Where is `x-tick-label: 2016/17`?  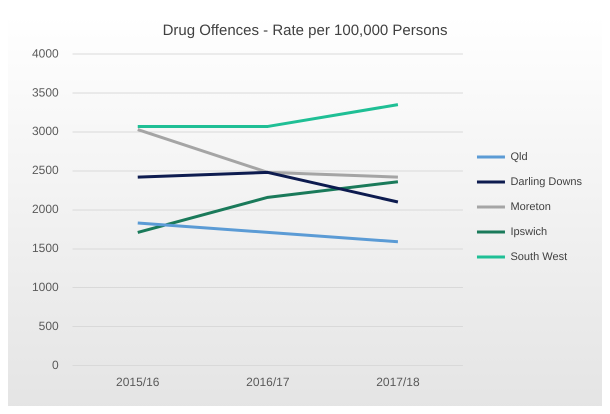
x-tick-label: 2016/17 is located at coordinates (268, 382).